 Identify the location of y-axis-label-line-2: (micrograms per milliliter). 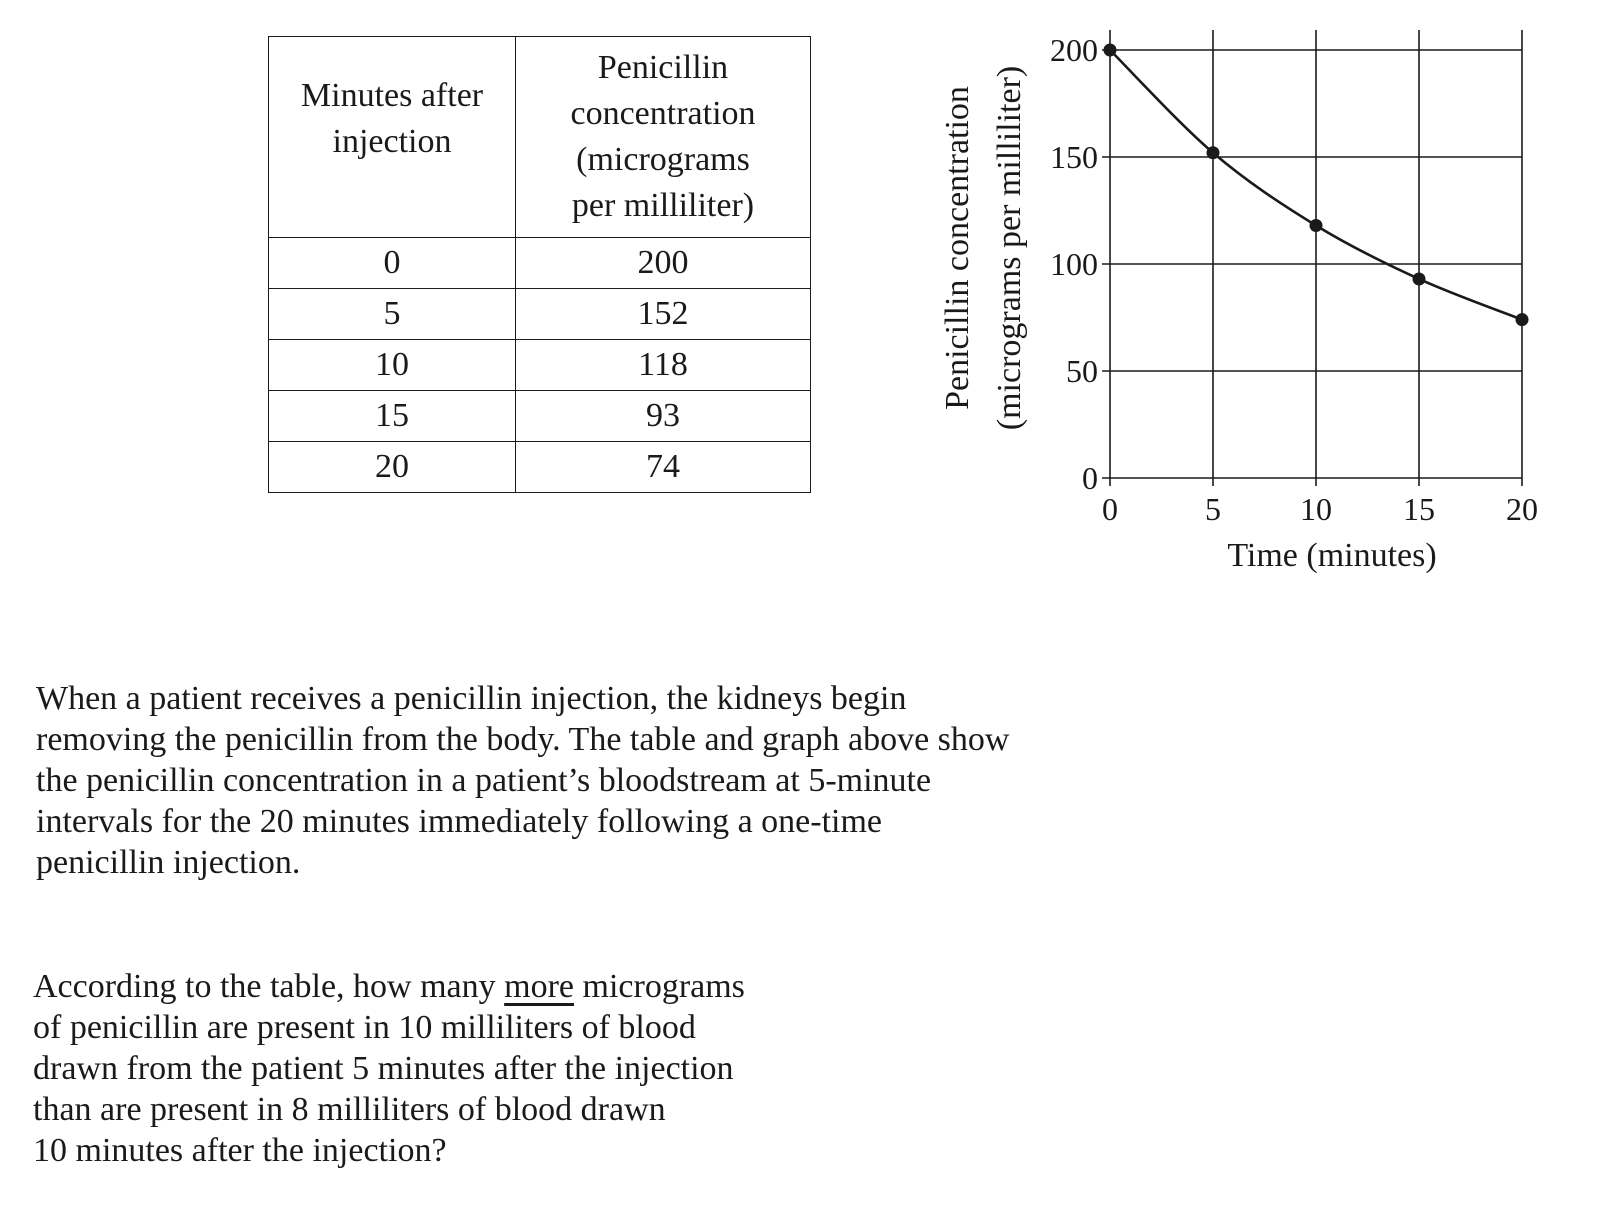
(1009, 248).